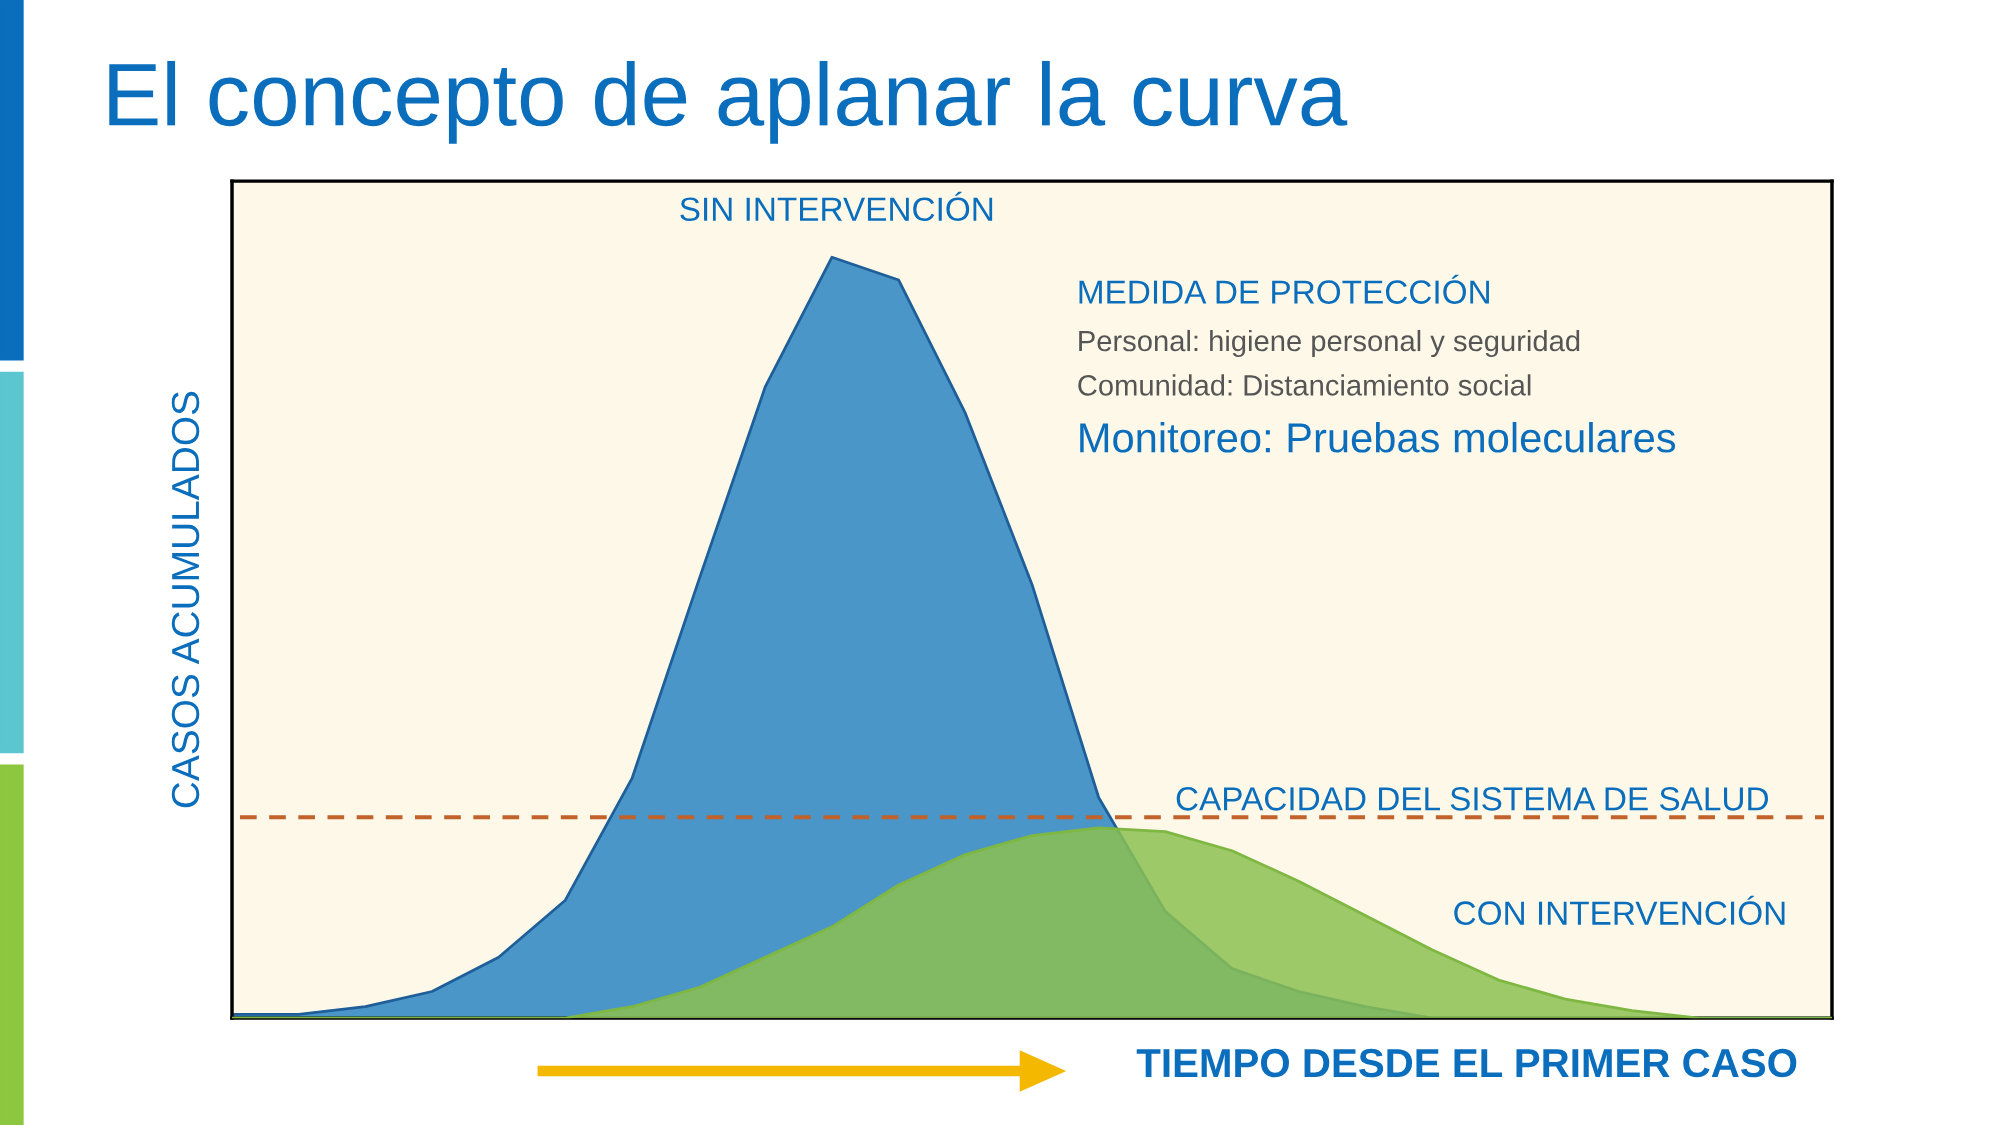 The image size is (2000, 1125). Describe the element at coordinates (185, 599) in the screenshot. I see `y-axis-title: CASOS ACUMULADOS` at that location.